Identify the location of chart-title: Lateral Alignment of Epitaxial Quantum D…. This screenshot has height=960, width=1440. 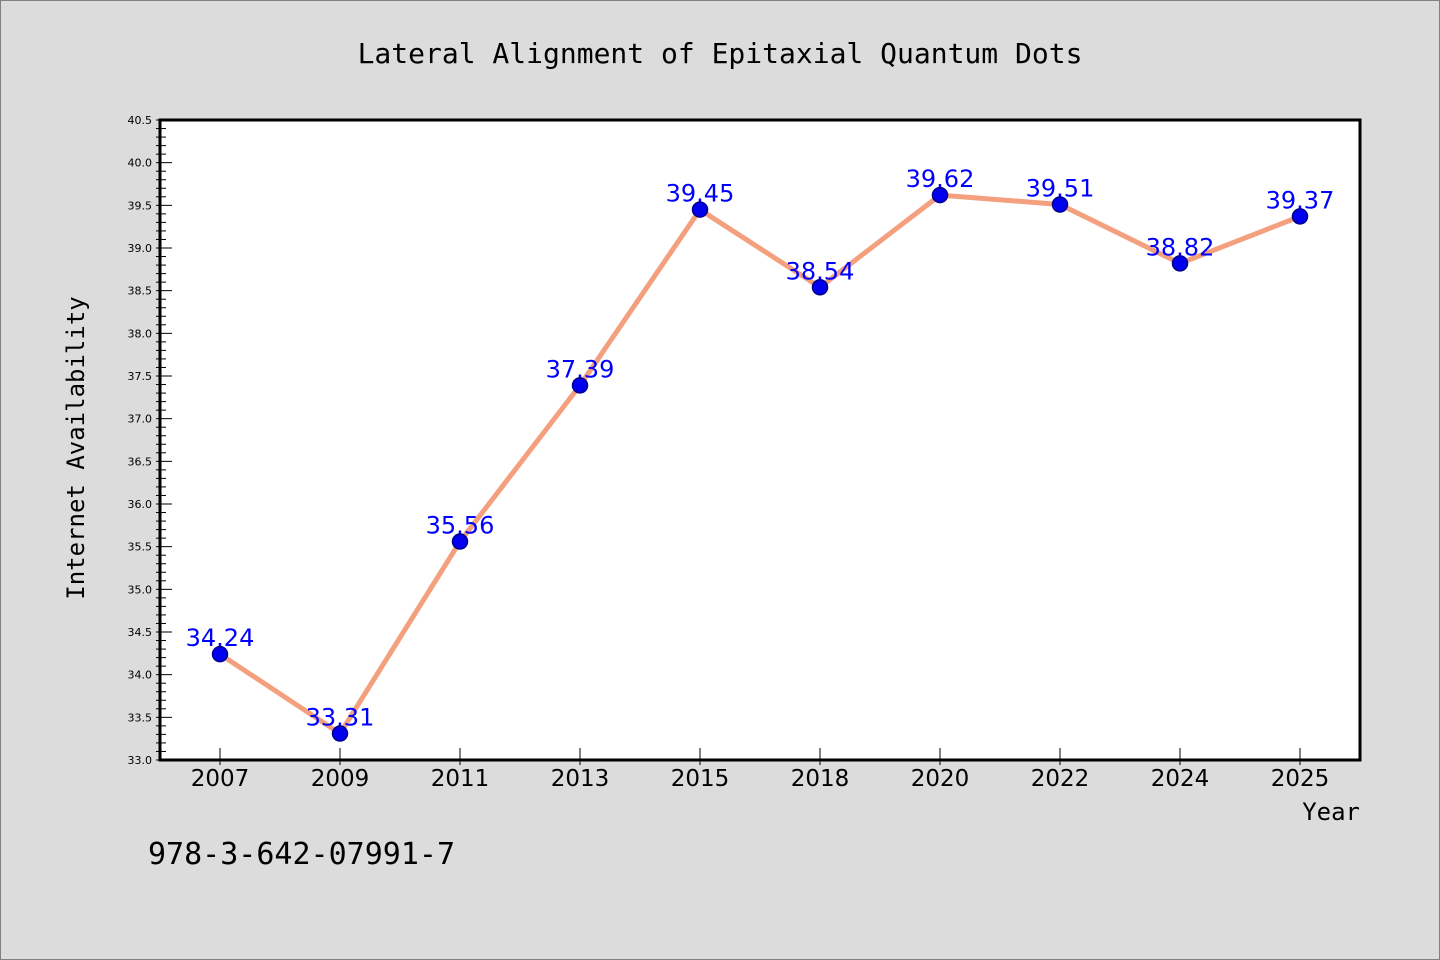
(720, 53).